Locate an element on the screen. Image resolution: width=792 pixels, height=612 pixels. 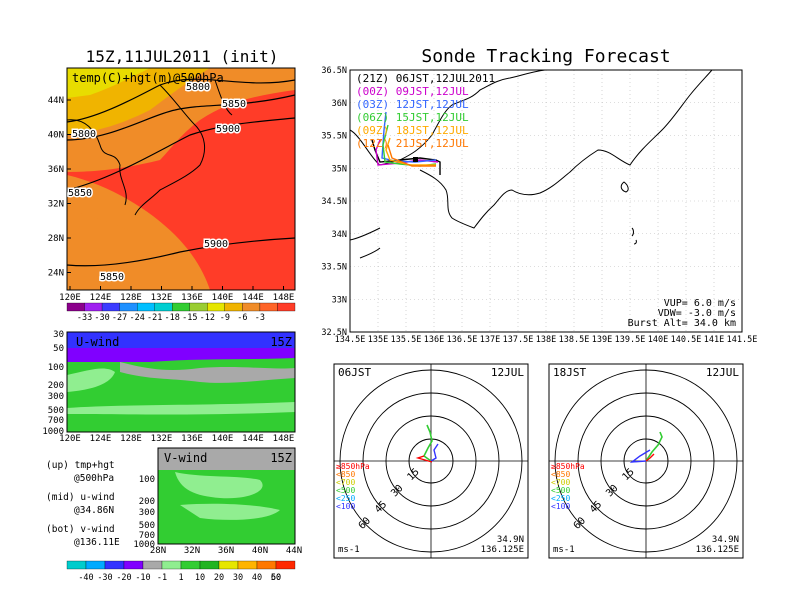
lat-tick-label: 33.5N is located at coordinates (334, 268).